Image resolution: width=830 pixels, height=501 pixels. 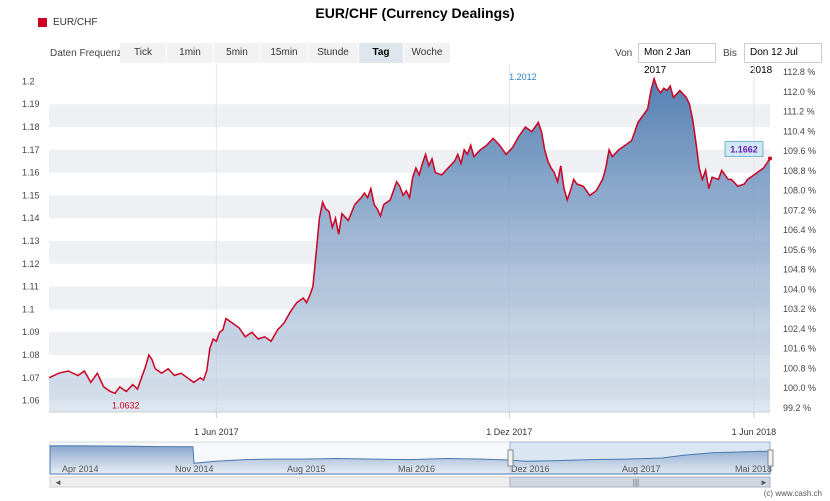 I want to click on y-right-tick-label: 100.0 %, so click(x=799, y=388).